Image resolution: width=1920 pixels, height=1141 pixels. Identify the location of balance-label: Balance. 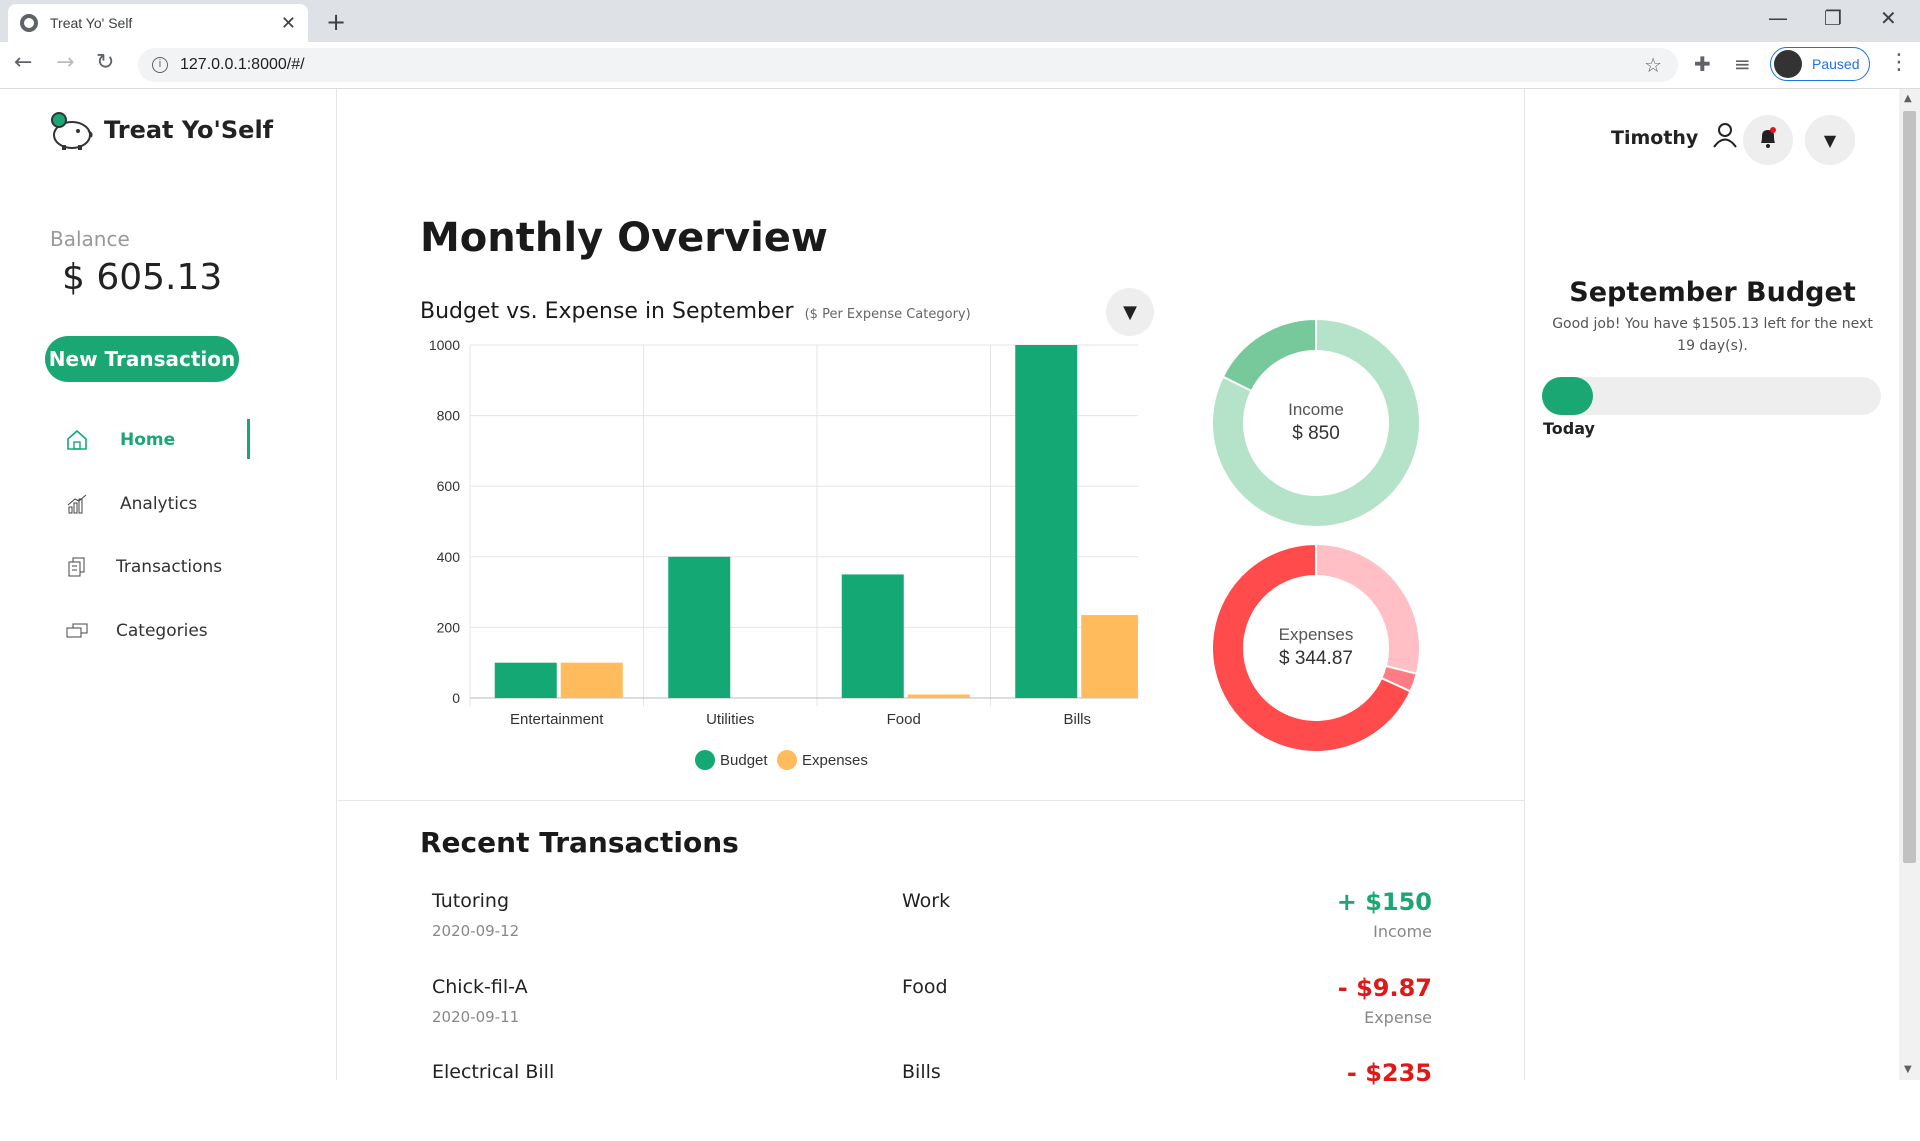
(90, 239).